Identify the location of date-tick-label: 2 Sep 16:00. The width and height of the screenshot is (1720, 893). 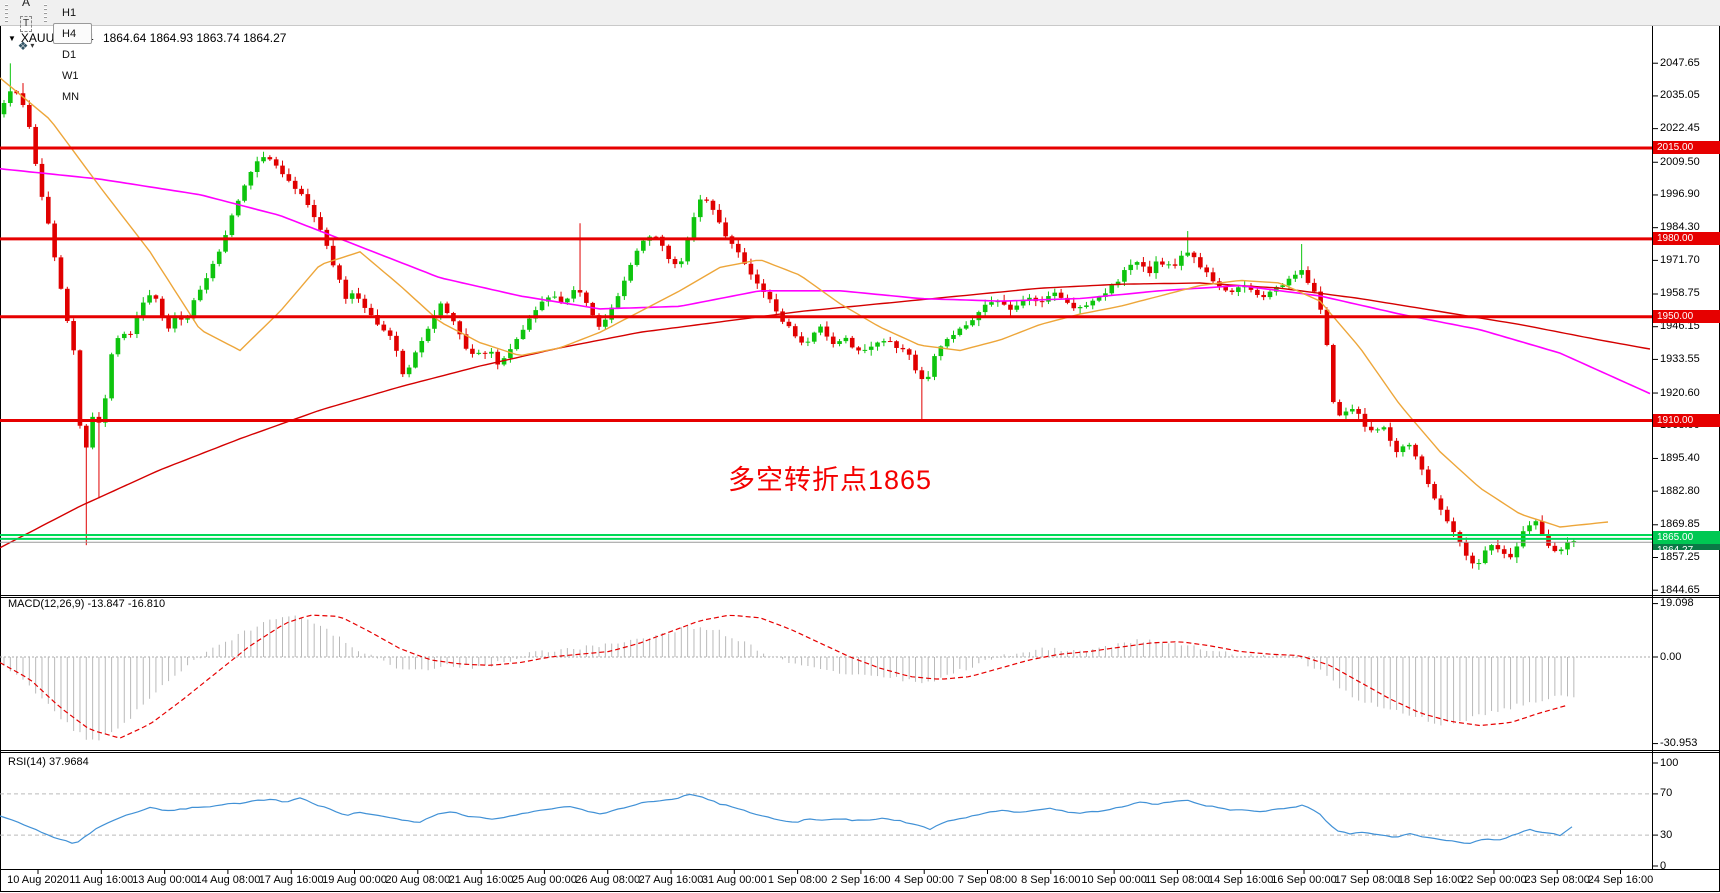
(861, 880).